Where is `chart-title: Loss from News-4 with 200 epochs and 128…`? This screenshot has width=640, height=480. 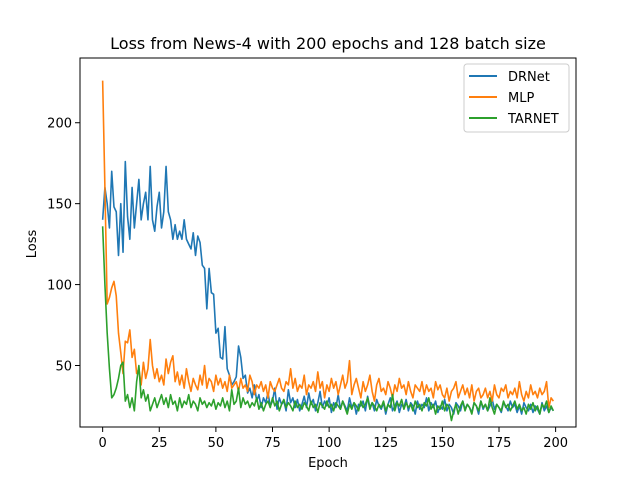
chart-title: Loss from News-4 with 200 epochs and 128… is located at coordinates (328, 43).